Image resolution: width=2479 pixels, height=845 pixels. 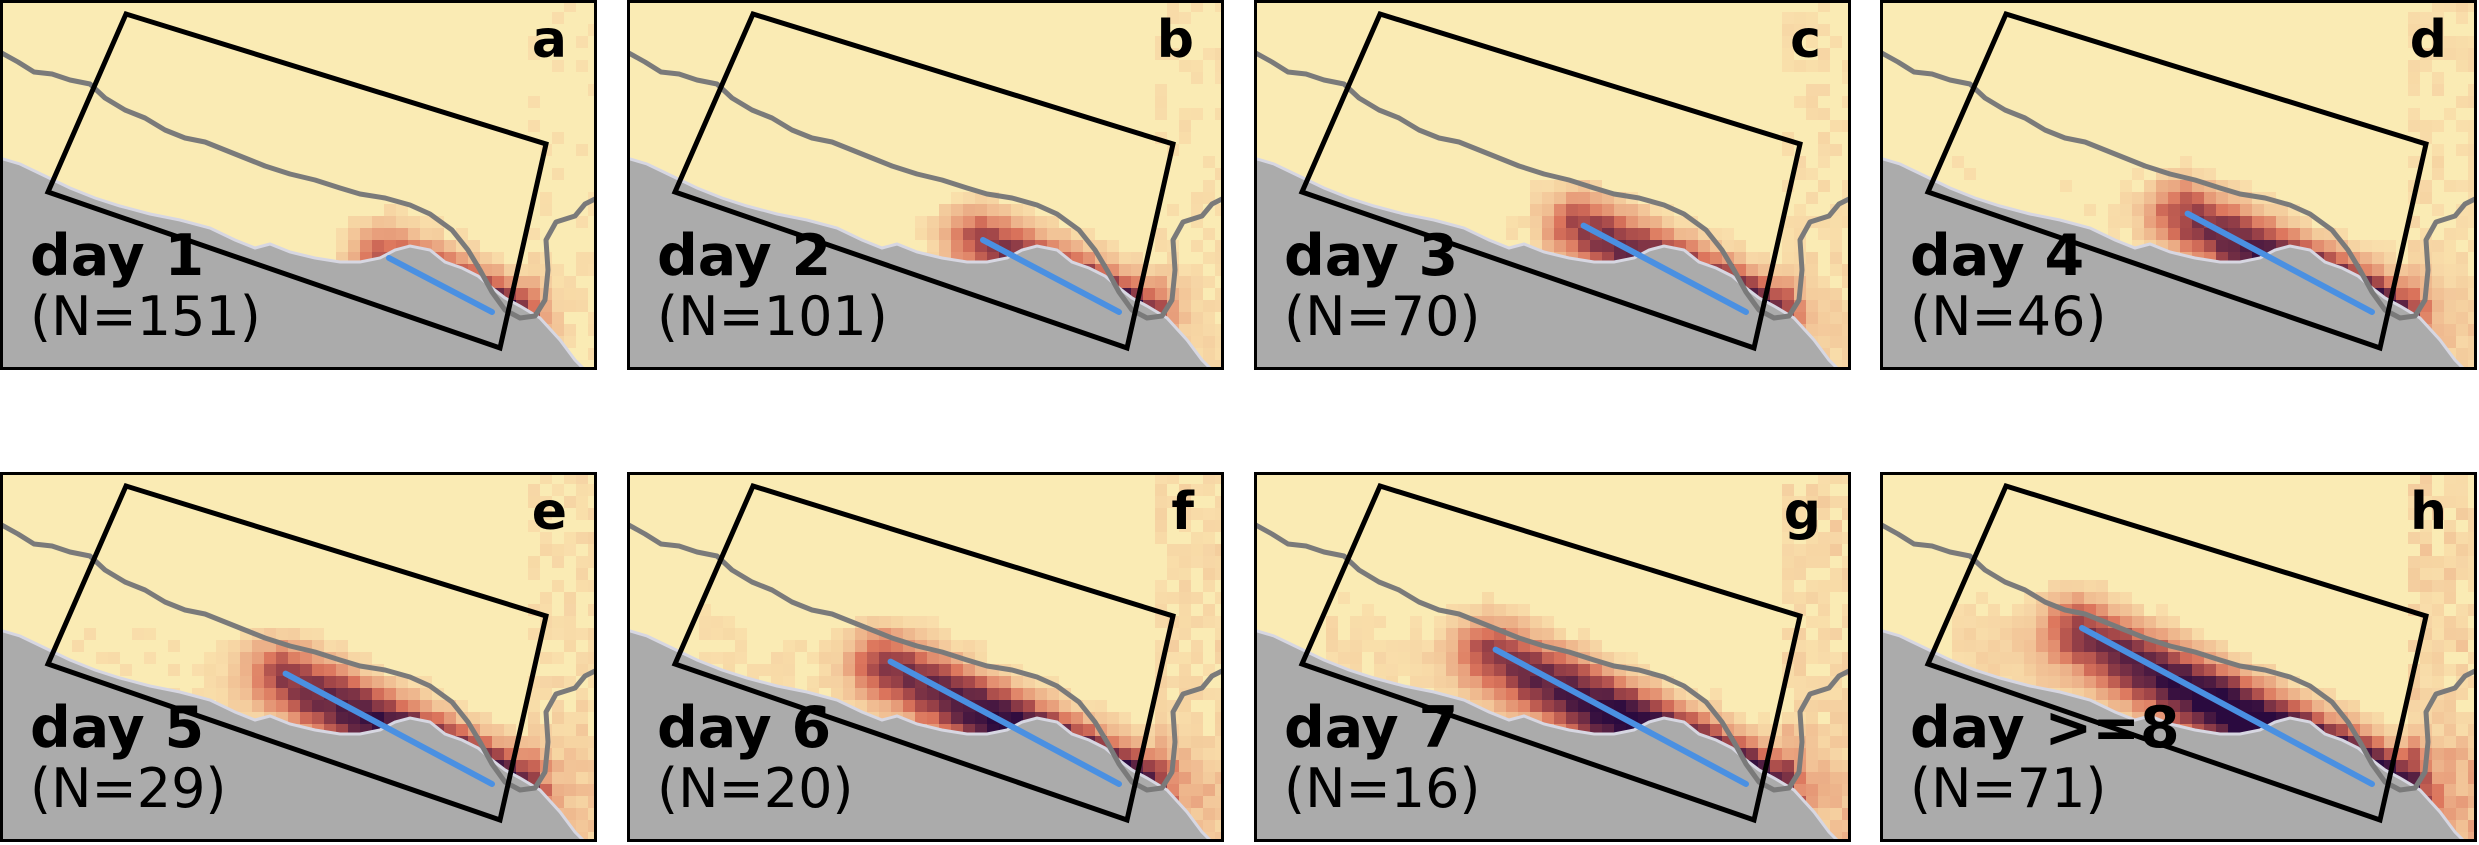 What do you see at coordinates (1382, 316) in the screenshot?
I see `count-label: (N=70)` at bounding box center [1382, 316].